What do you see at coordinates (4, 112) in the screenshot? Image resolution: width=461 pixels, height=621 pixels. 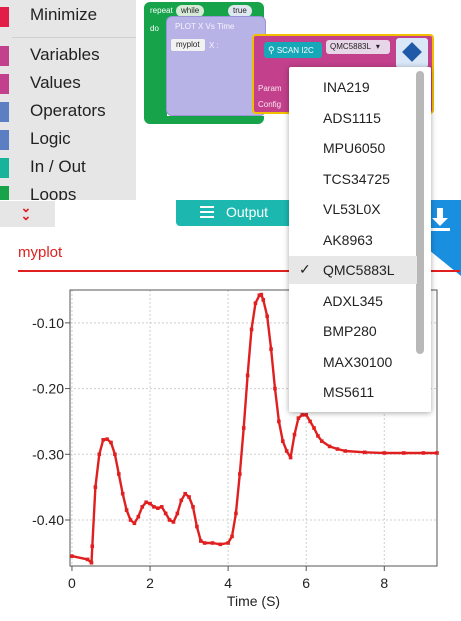 I see `operators-color-swatch` at bounding box center [4, 112].